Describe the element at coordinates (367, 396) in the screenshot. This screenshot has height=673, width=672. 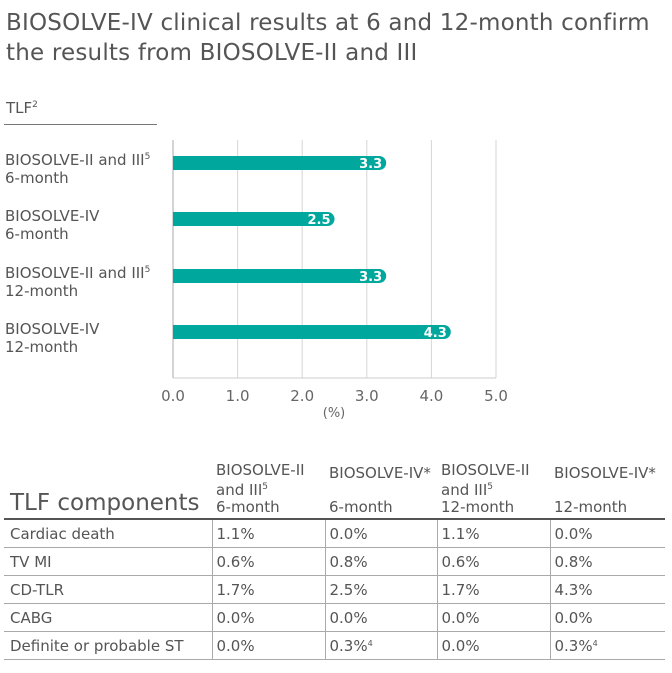
I see `x-tick-label: 3.0` at that location.